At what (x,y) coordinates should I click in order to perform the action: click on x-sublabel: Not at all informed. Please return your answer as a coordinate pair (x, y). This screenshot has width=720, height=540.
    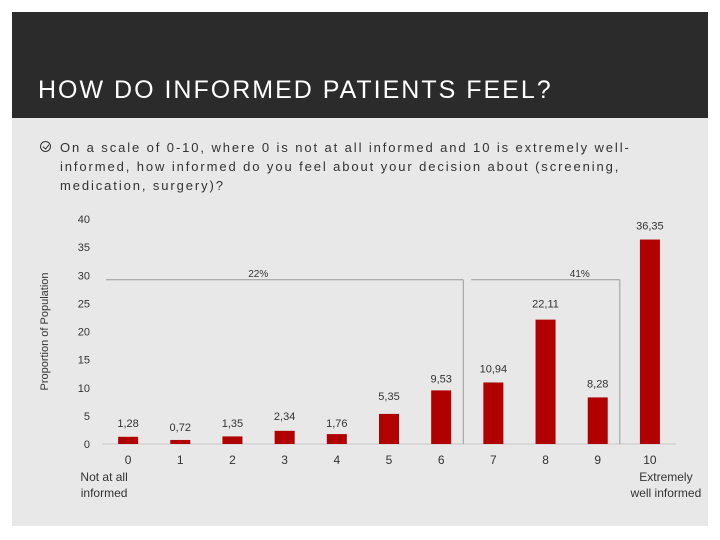
    Looking at the image, I should click on (103, 485).